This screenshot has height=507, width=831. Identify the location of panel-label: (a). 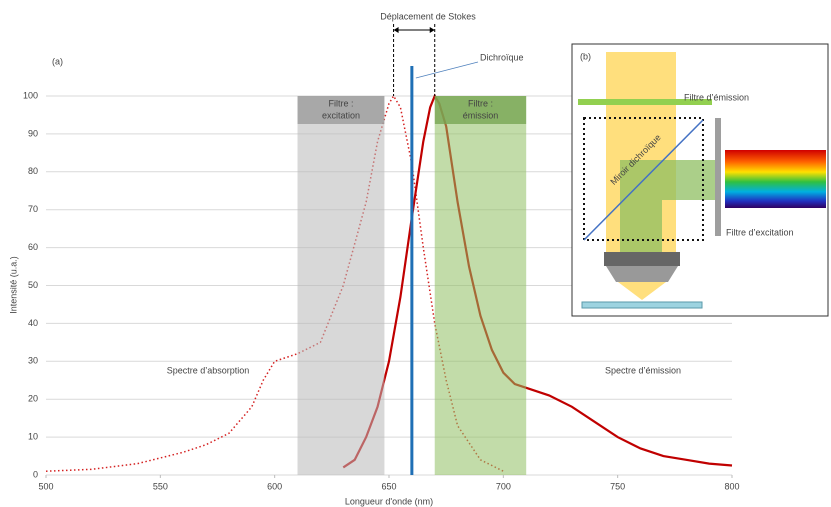
(57, 61).